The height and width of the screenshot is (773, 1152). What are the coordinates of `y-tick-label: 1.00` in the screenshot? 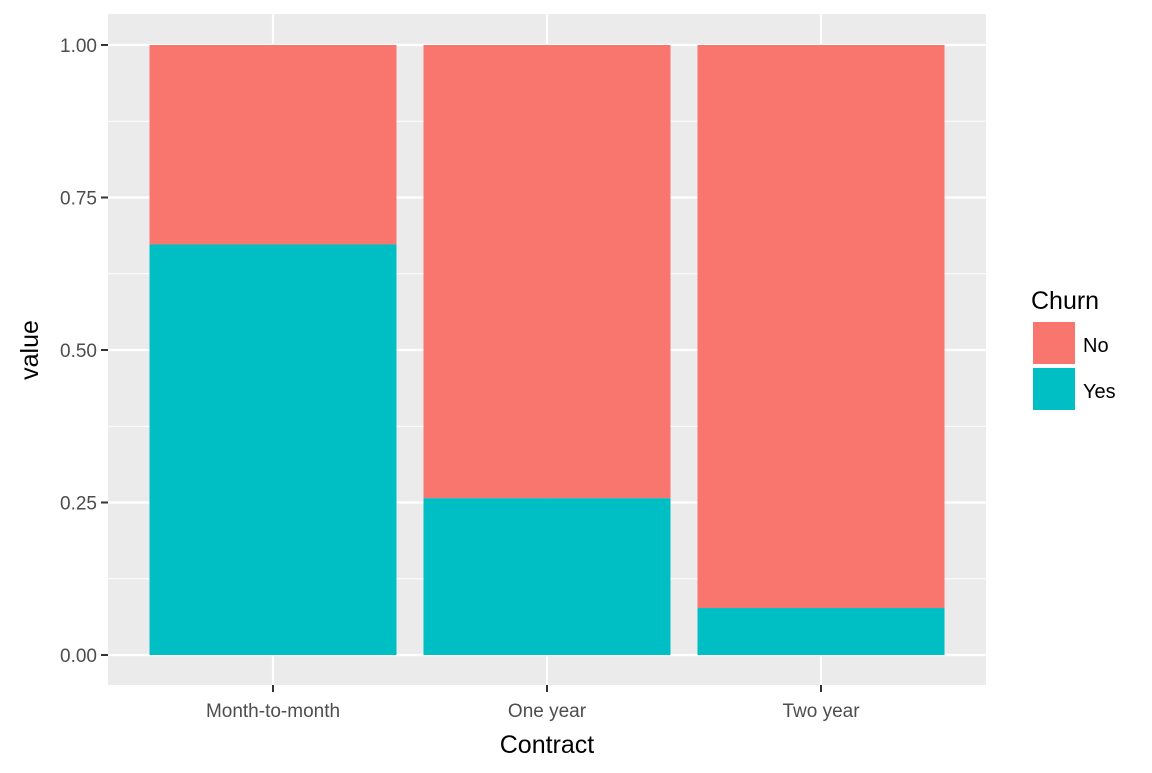 It's located at (78, 46).